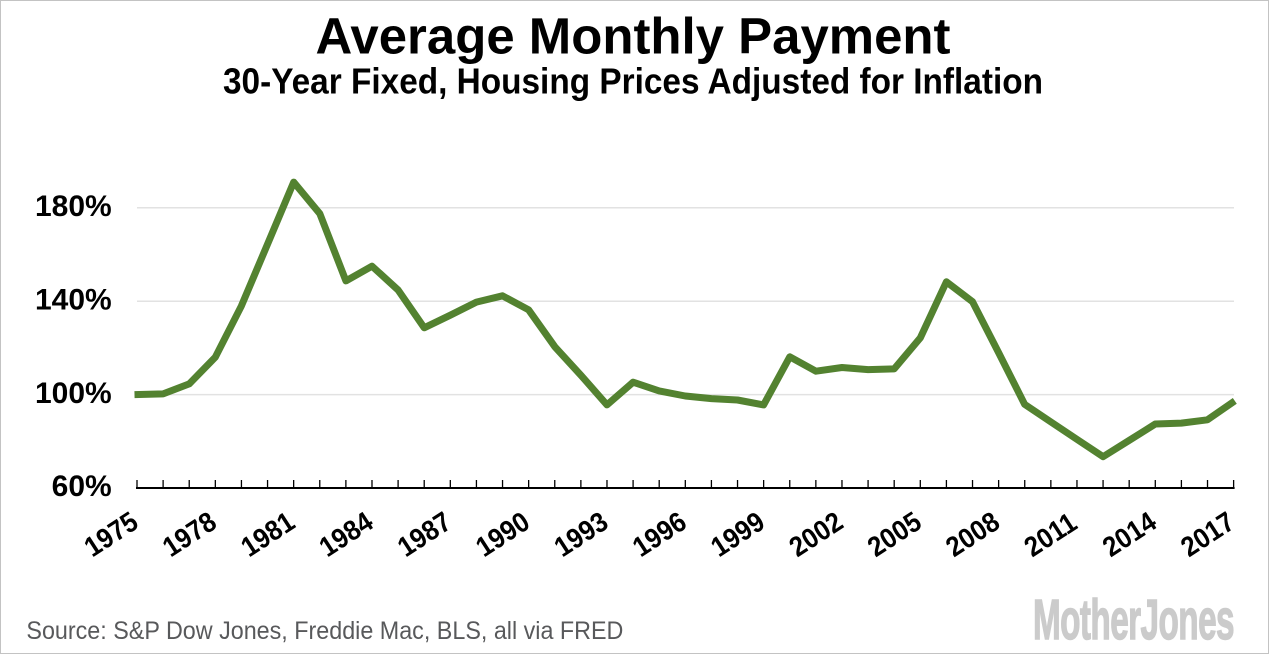 The height and width of the screenshot is (654, 1269). What do you see at coordinates (82, 486) in the screenshot?
I see `svg-text: 60%` at bounding box center [82, 486].